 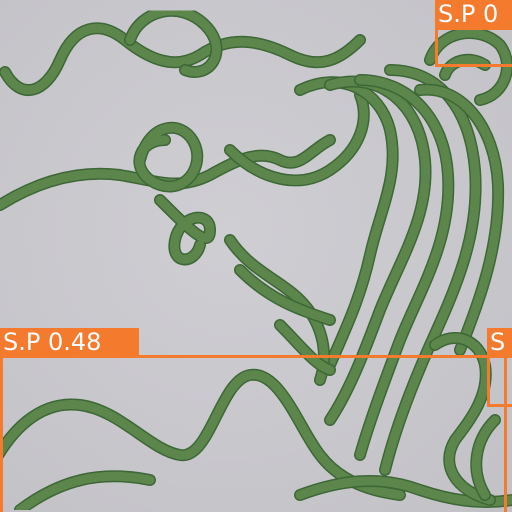 I want to click on detection-label-top-right: S.P 0, so click(x=473, y=14).